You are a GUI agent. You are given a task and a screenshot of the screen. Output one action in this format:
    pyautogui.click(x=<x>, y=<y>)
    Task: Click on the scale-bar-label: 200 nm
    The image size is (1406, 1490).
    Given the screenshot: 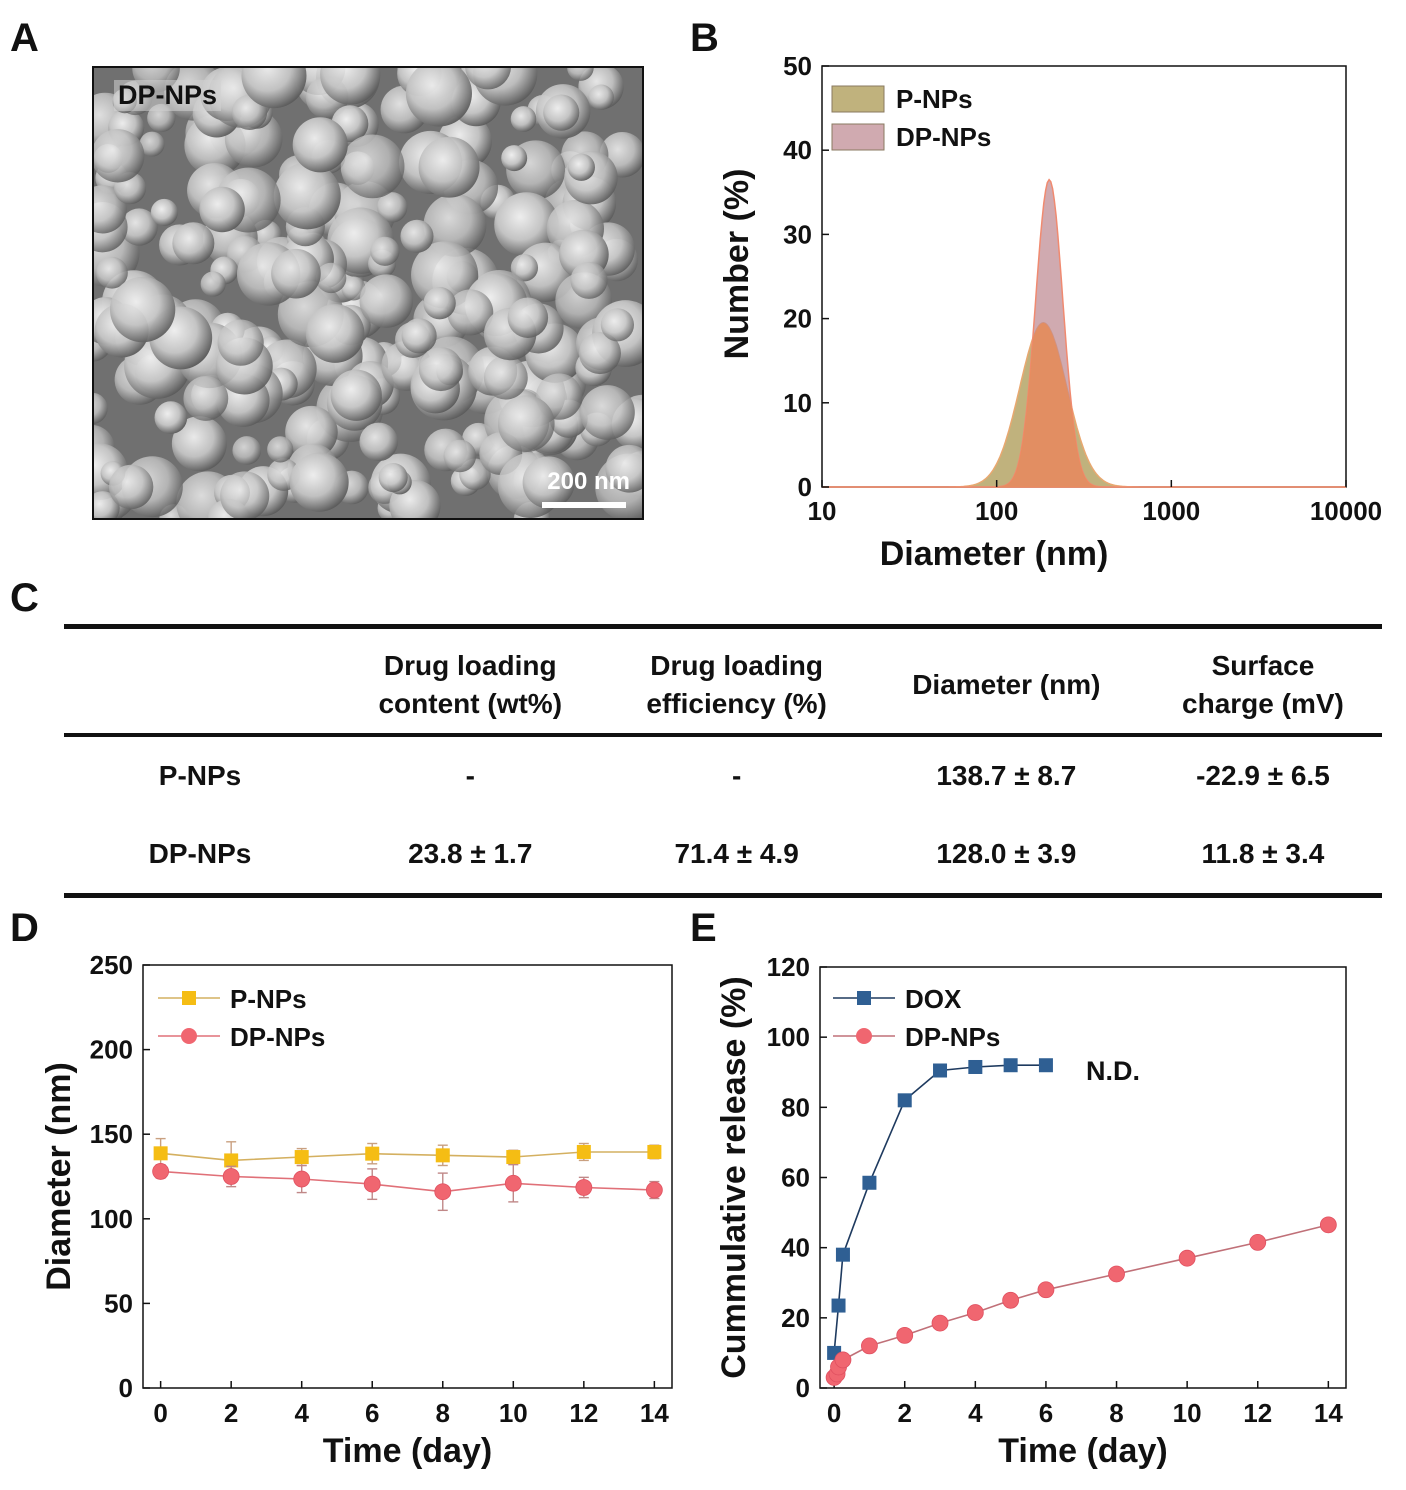 What is the action you would take?
    pyautogui.click(x=588, y=481)
    